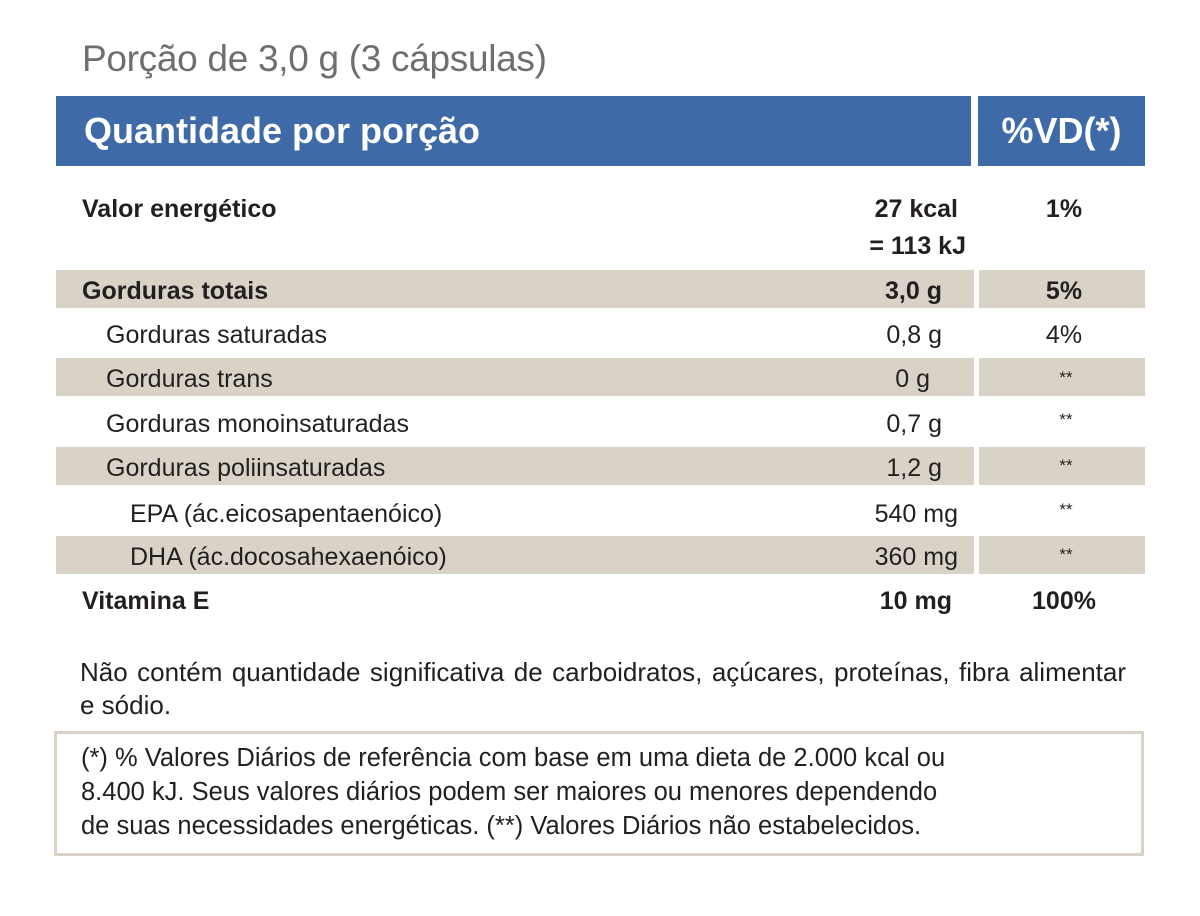  What do you see at coordinates (216, 335) in the screenshot?
I see `row-label: Gorduras saturadas` at bounding box center [216, 335].